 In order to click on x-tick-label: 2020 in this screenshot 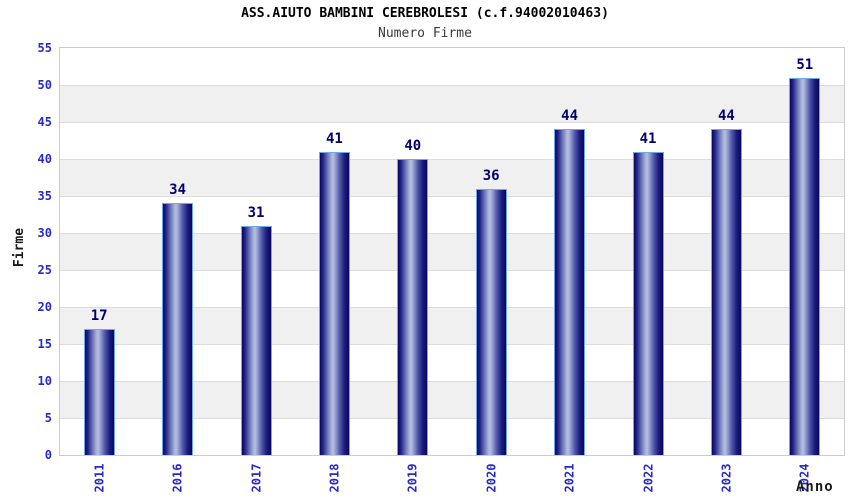, I will do `click(491, 478)`.